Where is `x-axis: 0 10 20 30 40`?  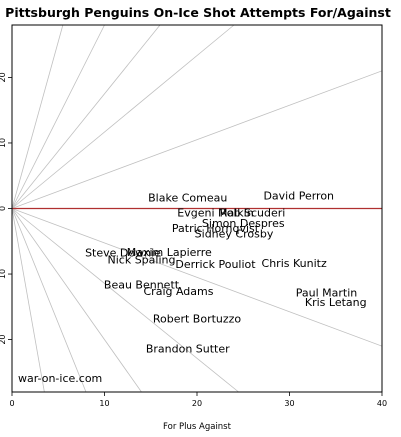
x-axis: 0 10 20 30 40 is located at coordinates (198, 400).